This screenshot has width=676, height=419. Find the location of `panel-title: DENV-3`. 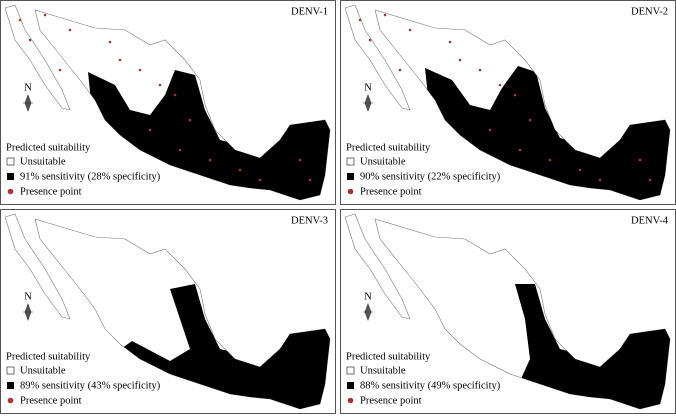

panel-title: DENV-3 is located at coordinates (309, 220).